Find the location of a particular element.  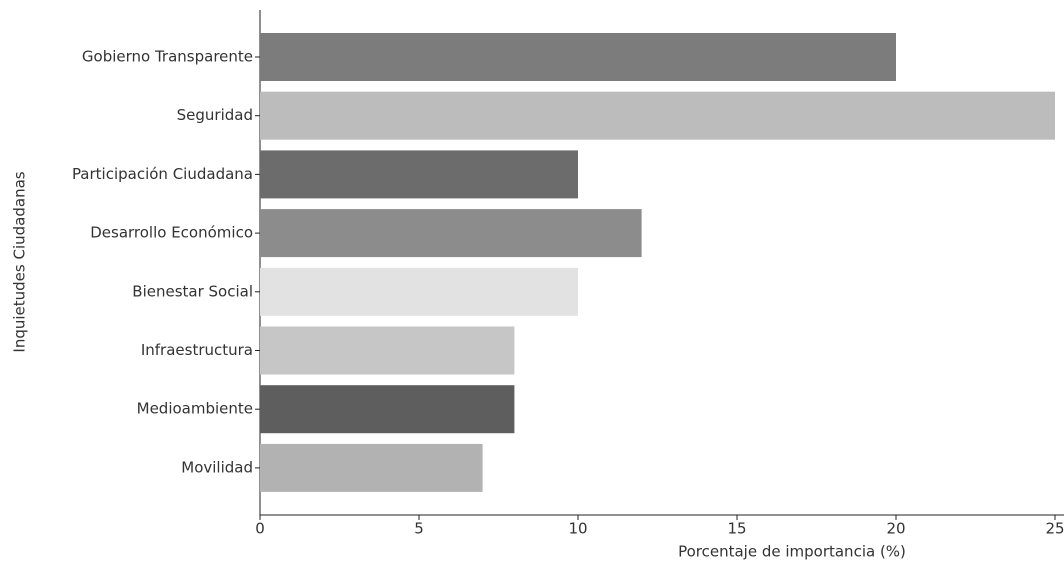

y-tick-label: Gobierno Transparente is located at coordinates (167, 57).